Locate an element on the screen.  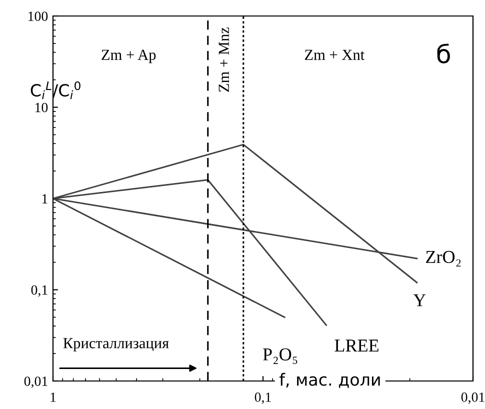
x-tick-label: 0,01 is located at coordinates (472, 398).